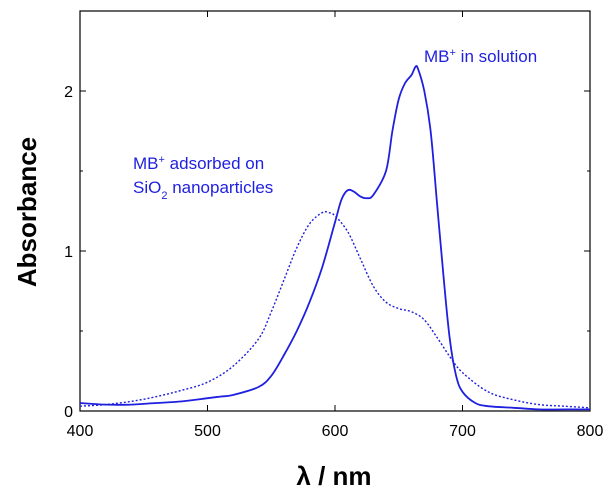 This screenshot has width=608, height=496. What do you see at coordinates (146, 163) in the screenshot?
I see `annotation-mb-adsorbed-main: MB` at bounding box center [146, 163].